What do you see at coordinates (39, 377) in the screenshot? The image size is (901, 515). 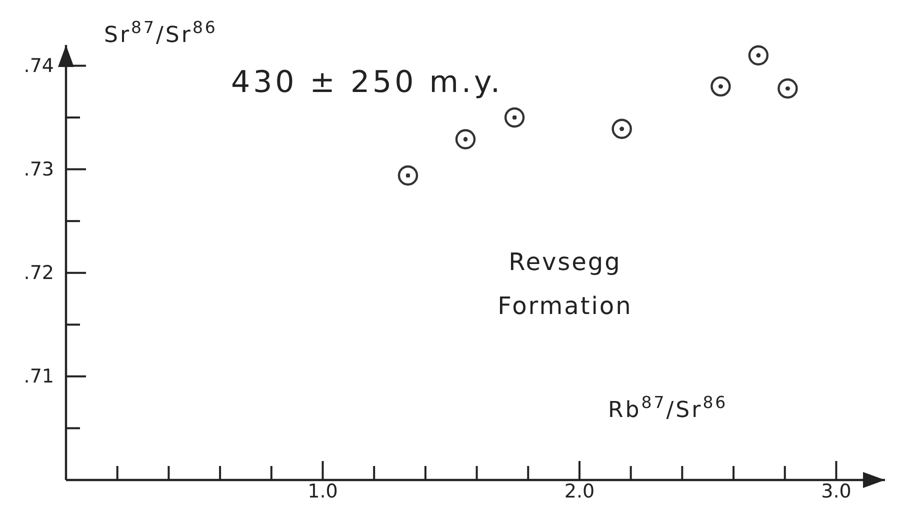 I see `y-tick-label: .71` at bounding box center [39, 377].